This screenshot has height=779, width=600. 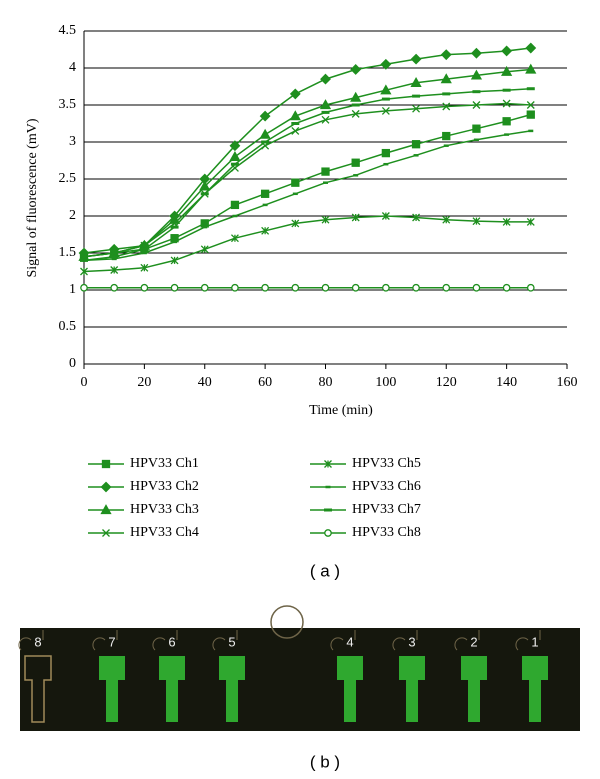 I want to click on photo-label: 3, so click(x=411, y=641).